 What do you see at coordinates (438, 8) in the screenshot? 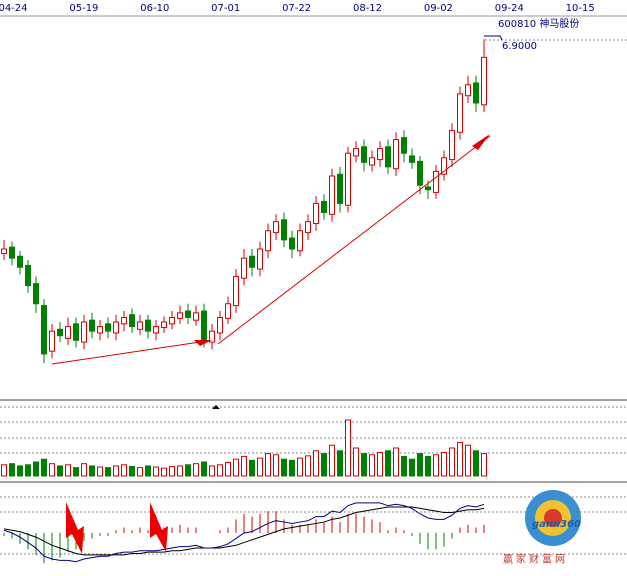
I see `x-tick-label: 09-02` at bounding box center [438, 8].